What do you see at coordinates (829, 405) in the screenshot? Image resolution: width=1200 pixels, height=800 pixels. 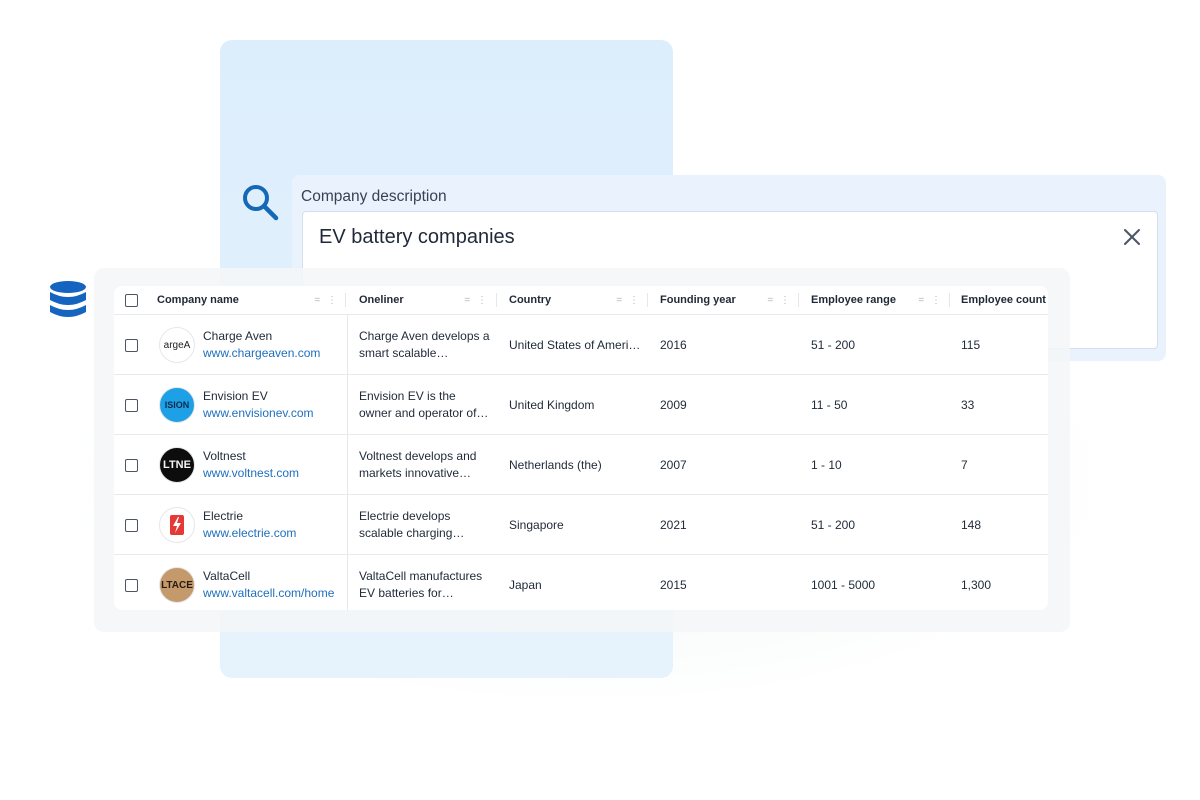 I see `employee-range-cell: 11 - 50` at bounding box center [829, 405].